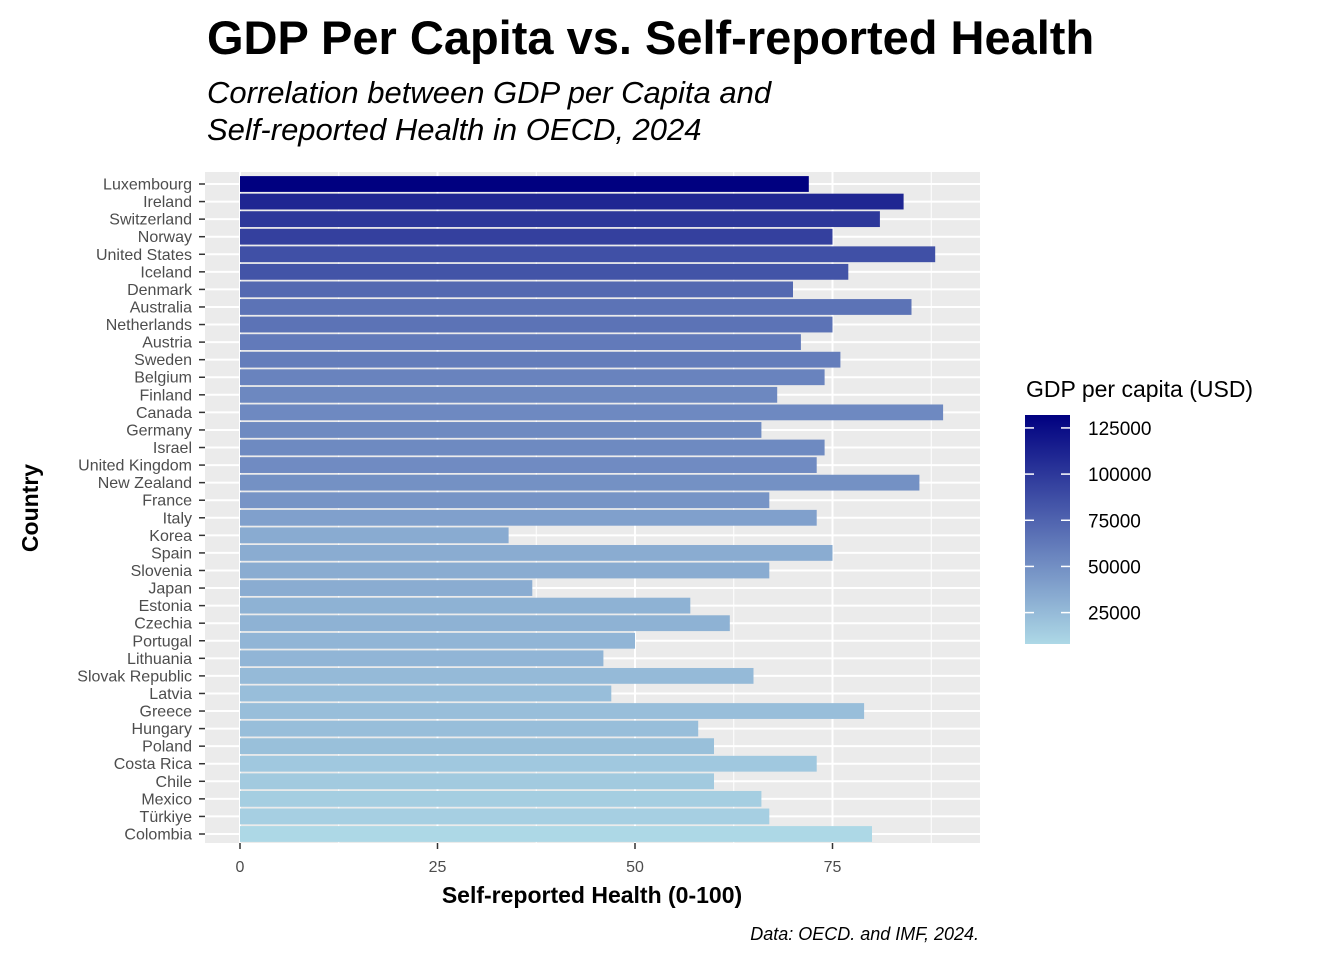 The height and width of the screenshot is (965, 1344). Describe the element at coordinates (509, 394) in the screenshot. I see `bar-finland` at that location.